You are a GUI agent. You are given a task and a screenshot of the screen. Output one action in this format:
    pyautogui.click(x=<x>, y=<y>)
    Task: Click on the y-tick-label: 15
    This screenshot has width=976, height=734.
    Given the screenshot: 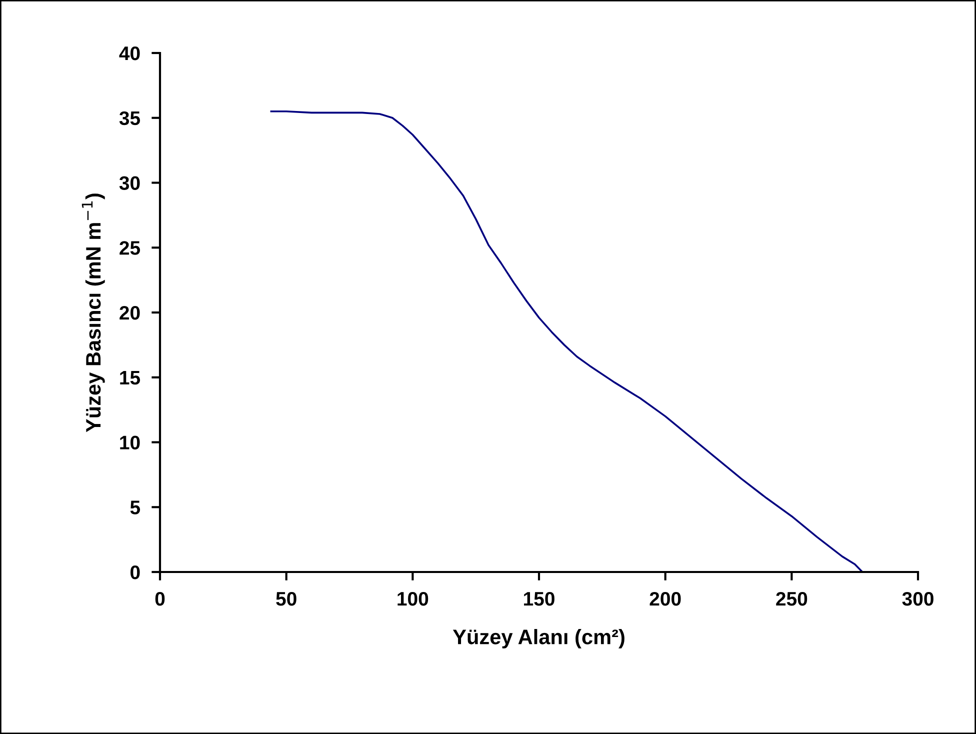 What is the action you would take?
    pyautogui.click(x=130, y=378)
    